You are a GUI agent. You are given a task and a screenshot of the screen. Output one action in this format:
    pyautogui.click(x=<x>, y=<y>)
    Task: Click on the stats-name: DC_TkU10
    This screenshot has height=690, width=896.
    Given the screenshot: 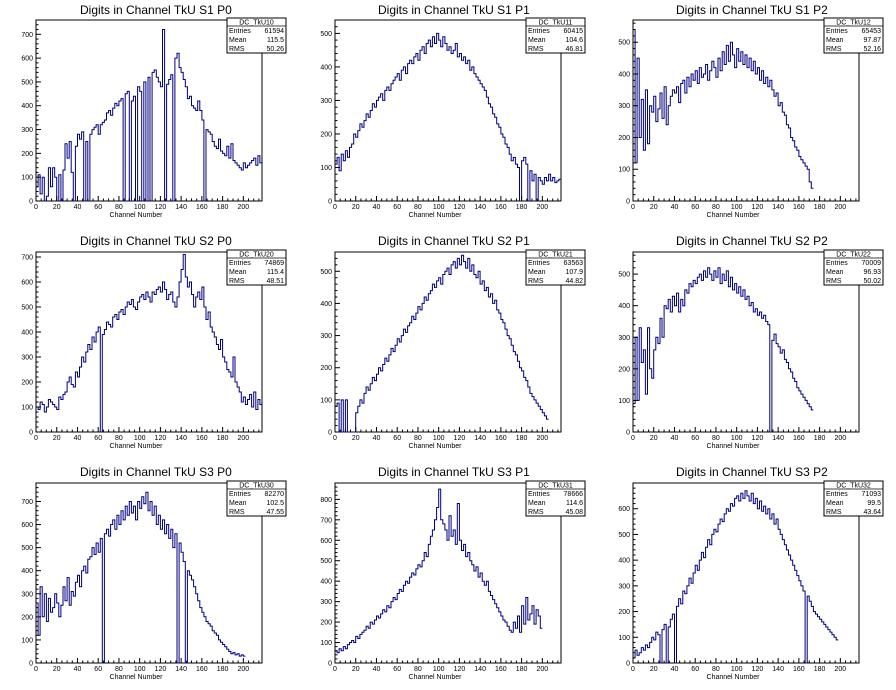 What is the action you would take?
    pyautogui.click(x=256, y=23)
    